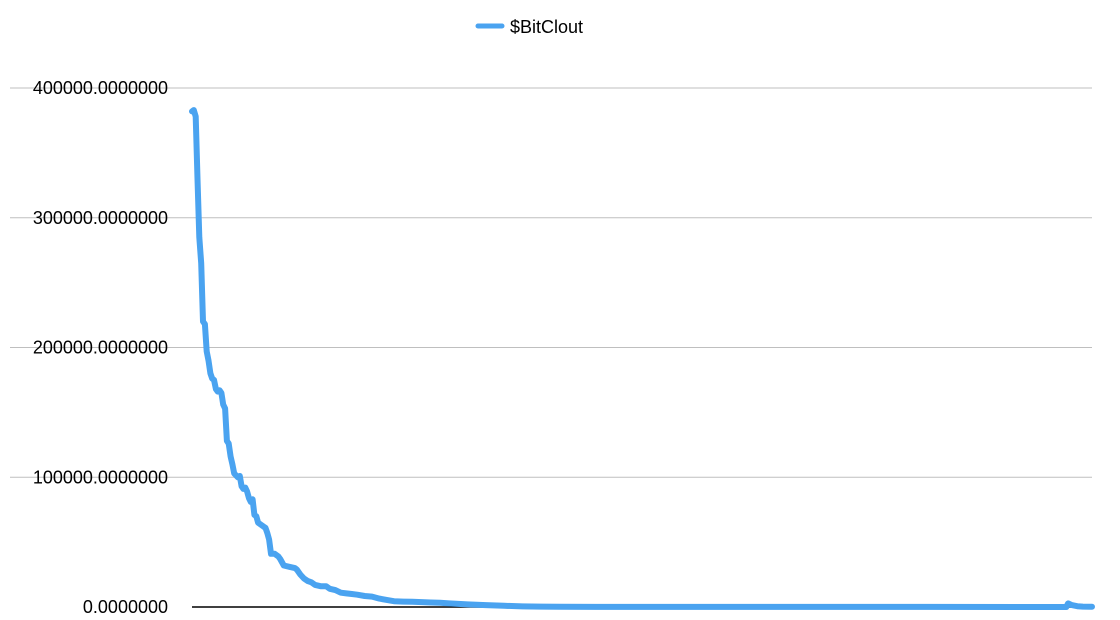  I want to click on y-tick-label-3: 300000.0000000, so click(100, 218).